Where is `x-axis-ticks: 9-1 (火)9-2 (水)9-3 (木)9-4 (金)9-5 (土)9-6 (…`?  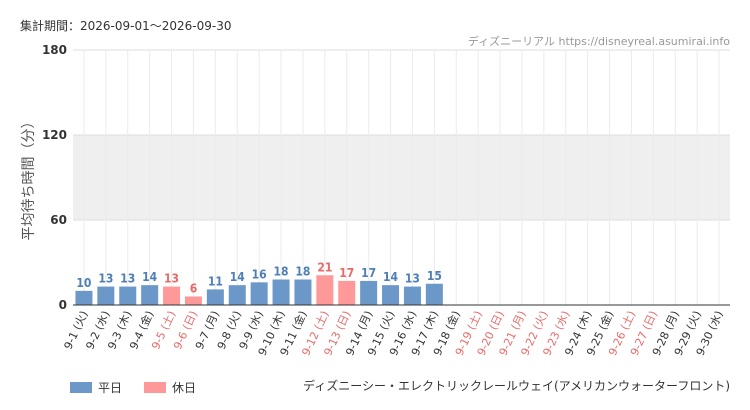
x-axis-ticks: 9-1 (火)9-2 (水)9-3 (木)9-4 (金)9-5 (土)9-6 (… is located at coordinates (394, 332).